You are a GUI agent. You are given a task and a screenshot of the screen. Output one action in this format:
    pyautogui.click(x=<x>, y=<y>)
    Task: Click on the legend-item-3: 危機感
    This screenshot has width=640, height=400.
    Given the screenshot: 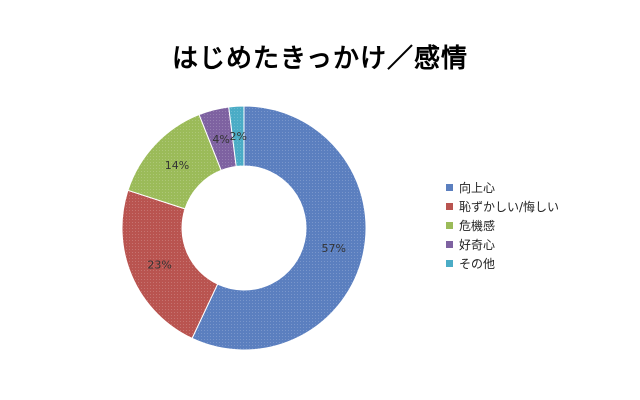 What is the action you would take?
    pyautogui.click(x=502, y=225)
    